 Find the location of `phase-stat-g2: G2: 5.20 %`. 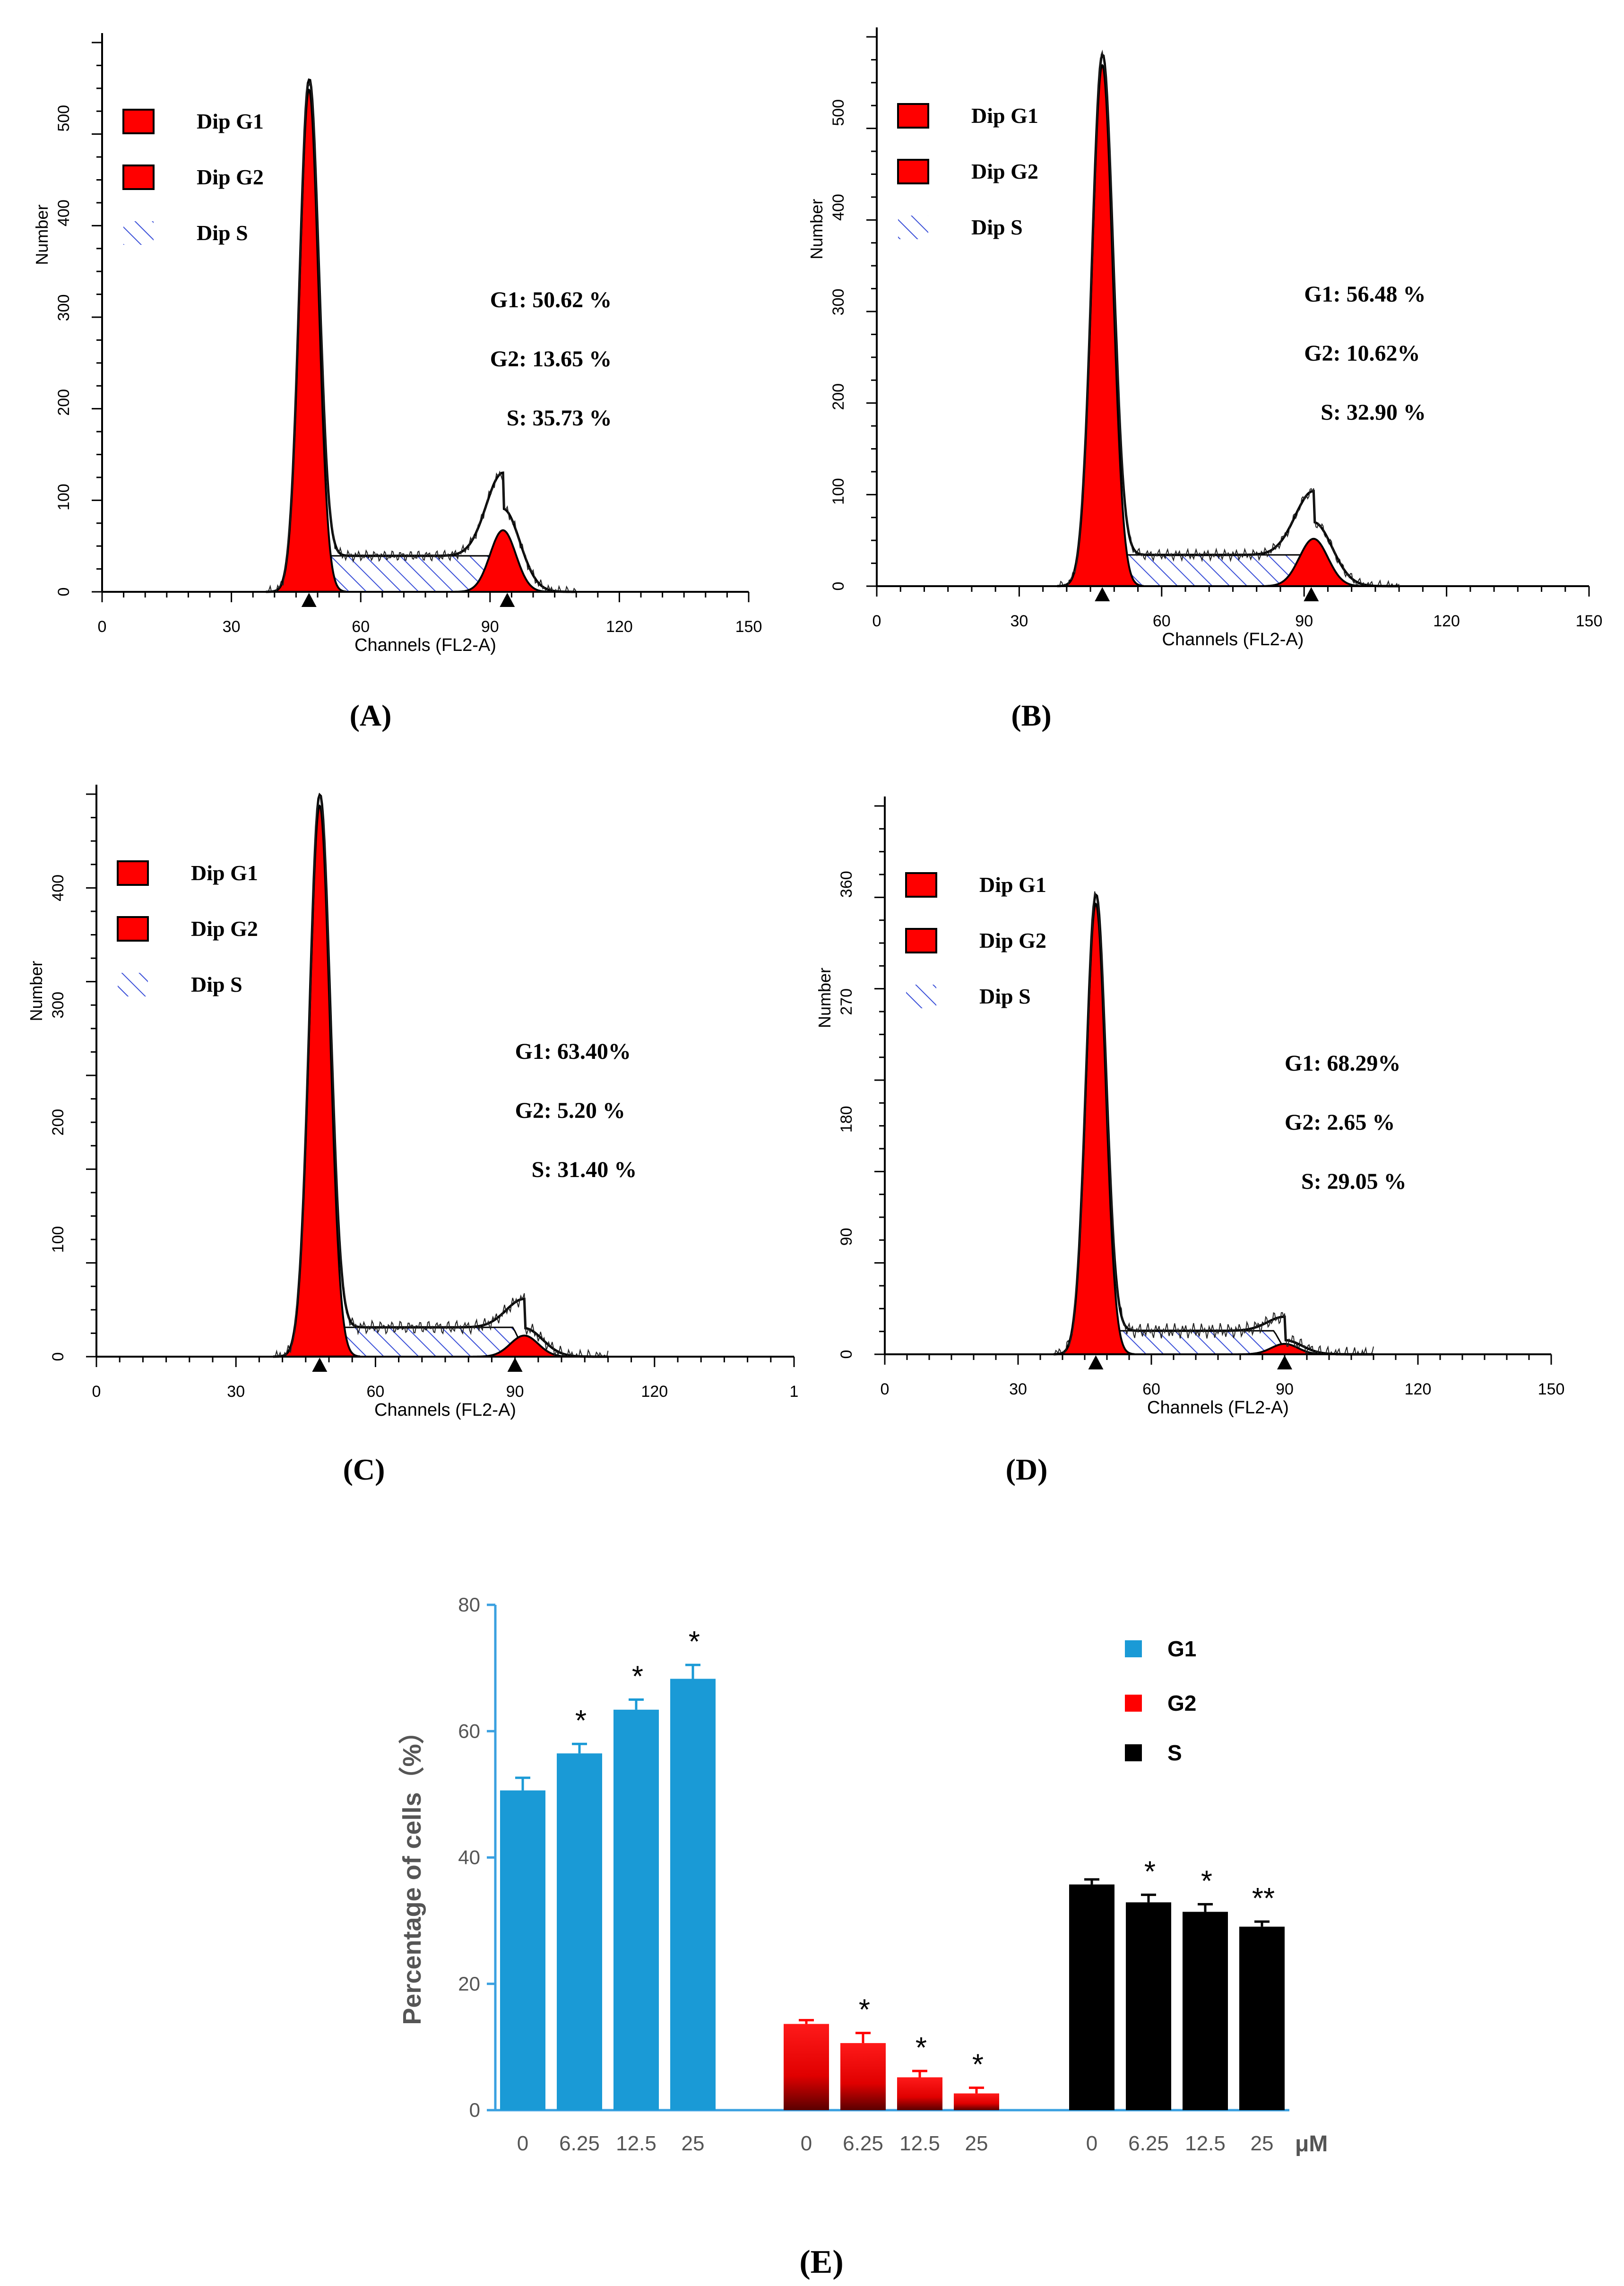

phase-stat-g2: G2: 5.20 % is located at coordinates (570, 1110).